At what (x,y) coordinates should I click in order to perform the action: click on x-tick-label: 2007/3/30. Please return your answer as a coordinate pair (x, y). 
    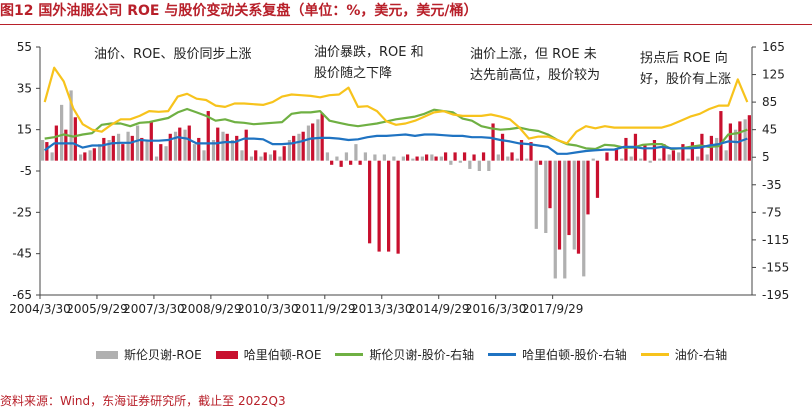
    Looking at the image, I should click on (154, 309).